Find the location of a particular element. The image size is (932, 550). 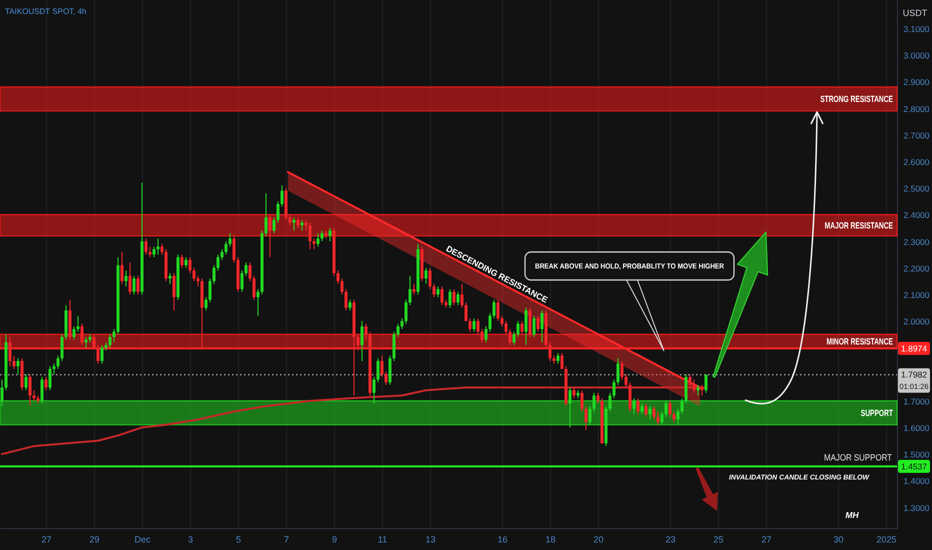

annotation: MAJOR SUPPORT is located at coordinates (863, 457).